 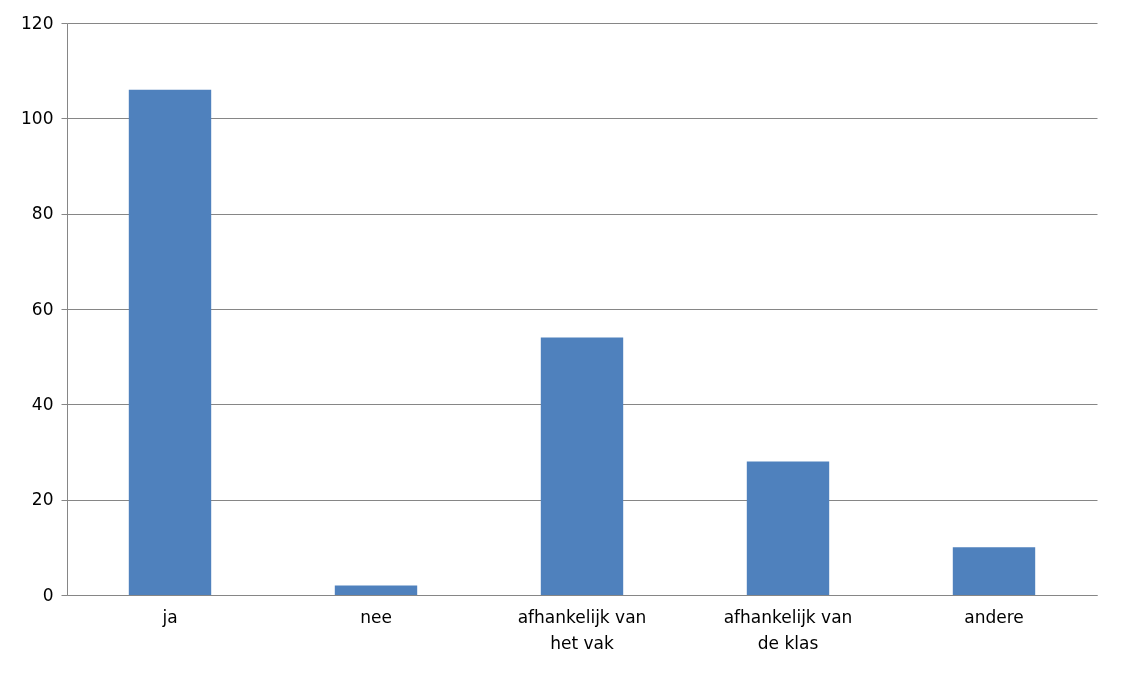 I want to click on x-tick-label: nee, so click(x=376, y=616).